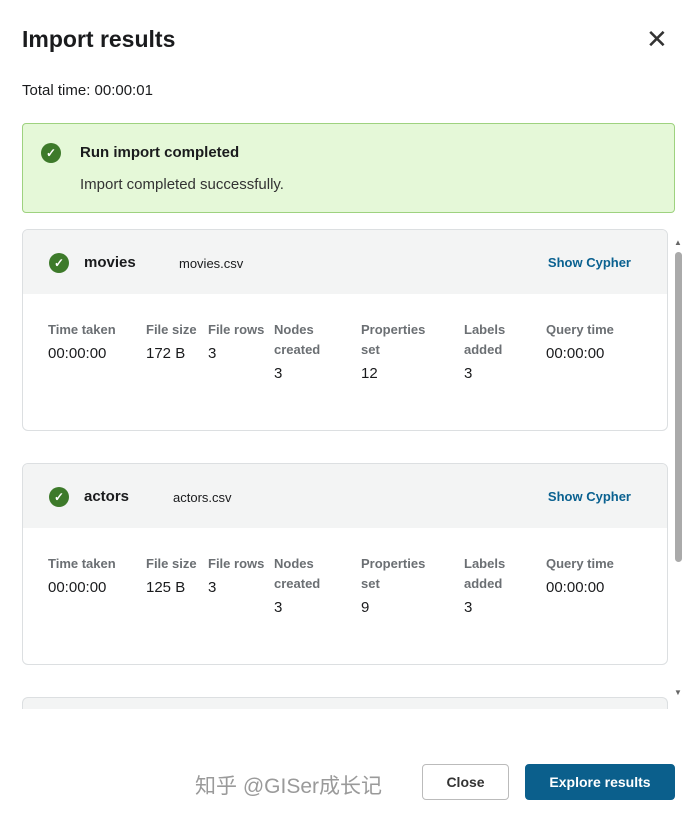 Image resolution: width=698 pixels, height=815 pixels. Describe the element at coordinates (678, 407) in the screenshot. I see `scrollbar-thumb` at that location.